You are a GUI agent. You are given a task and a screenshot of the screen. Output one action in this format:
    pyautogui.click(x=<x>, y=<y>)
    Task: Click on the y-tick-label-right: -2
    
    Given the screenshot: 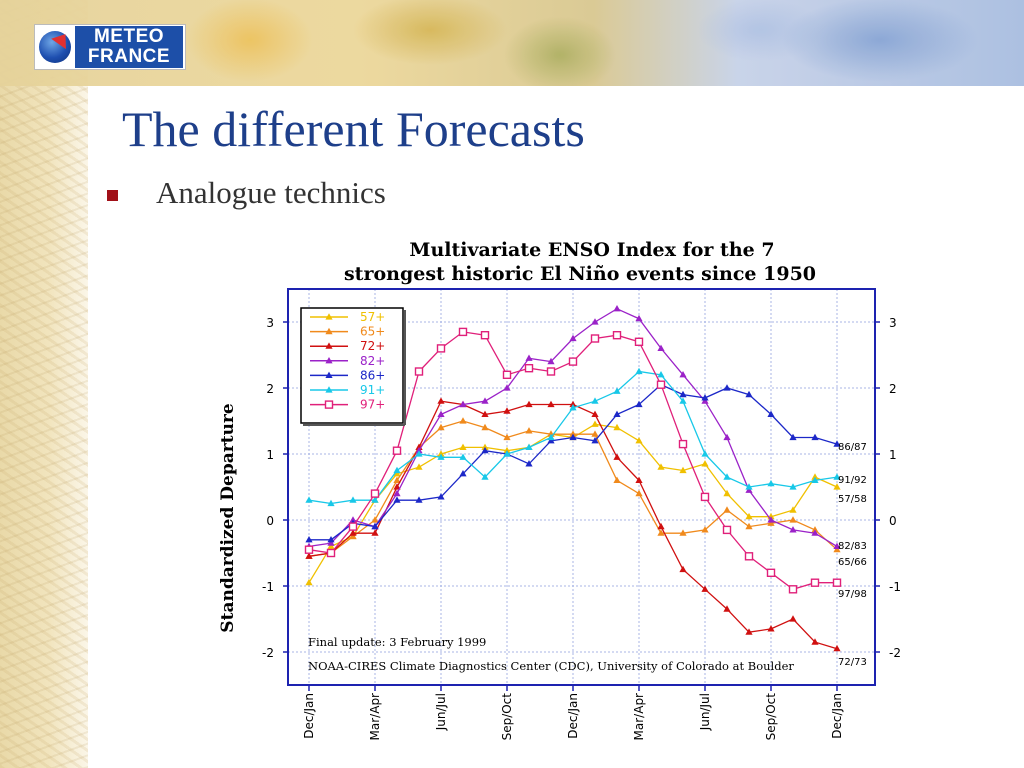 What is the action you would take?
    pyautogui.click(x=895, y=653)
    